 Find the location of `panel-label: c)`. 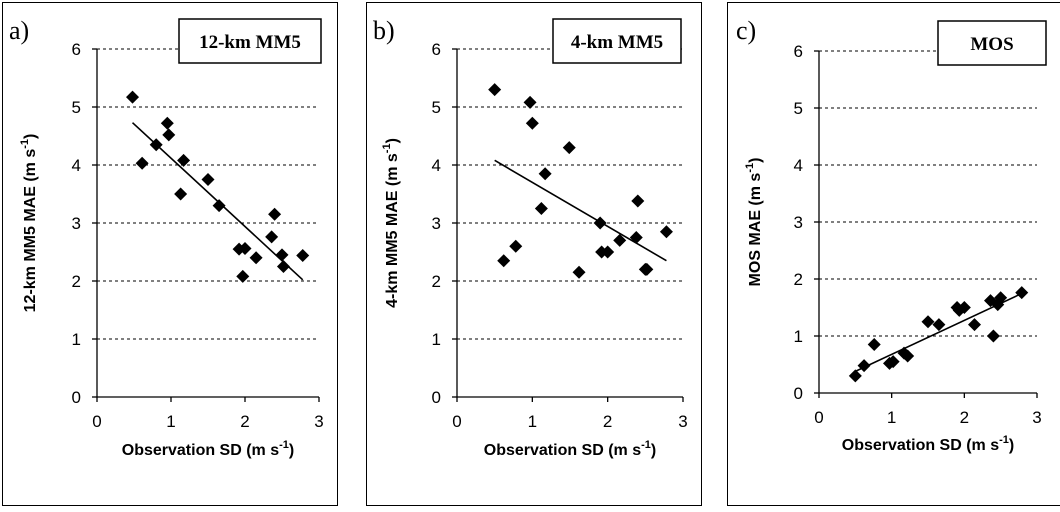

panel-label: c) is located at coordinates (746, 30).